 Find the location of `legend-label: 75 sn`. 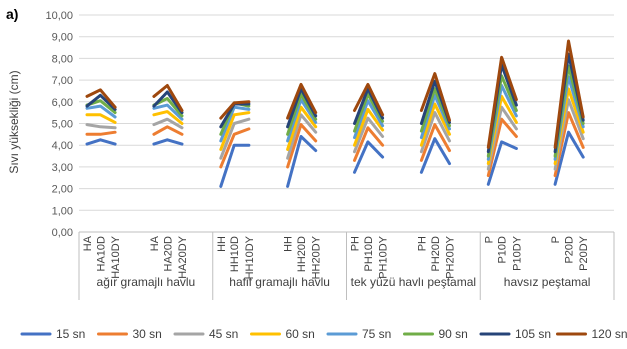

legend-label: 75 sn is located at coordinates (376, 334).